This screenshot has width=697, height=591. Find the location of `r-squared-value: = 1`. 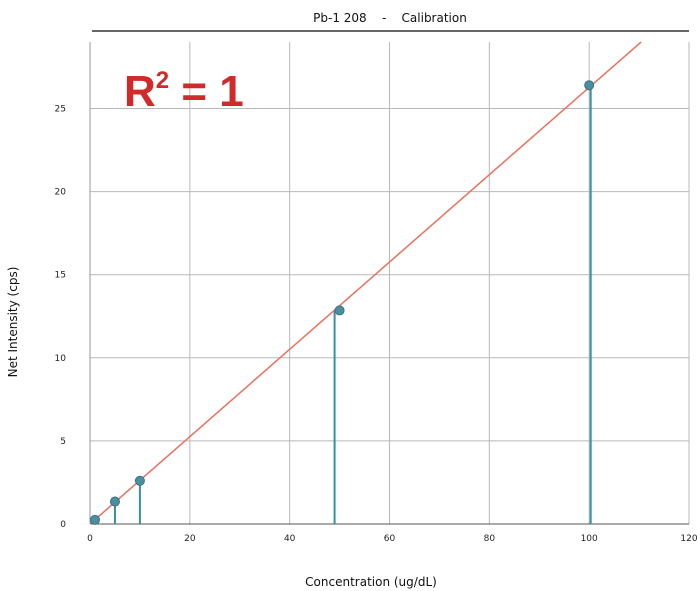

r-squared-value: = 1 is located at coordinates (206, 91).